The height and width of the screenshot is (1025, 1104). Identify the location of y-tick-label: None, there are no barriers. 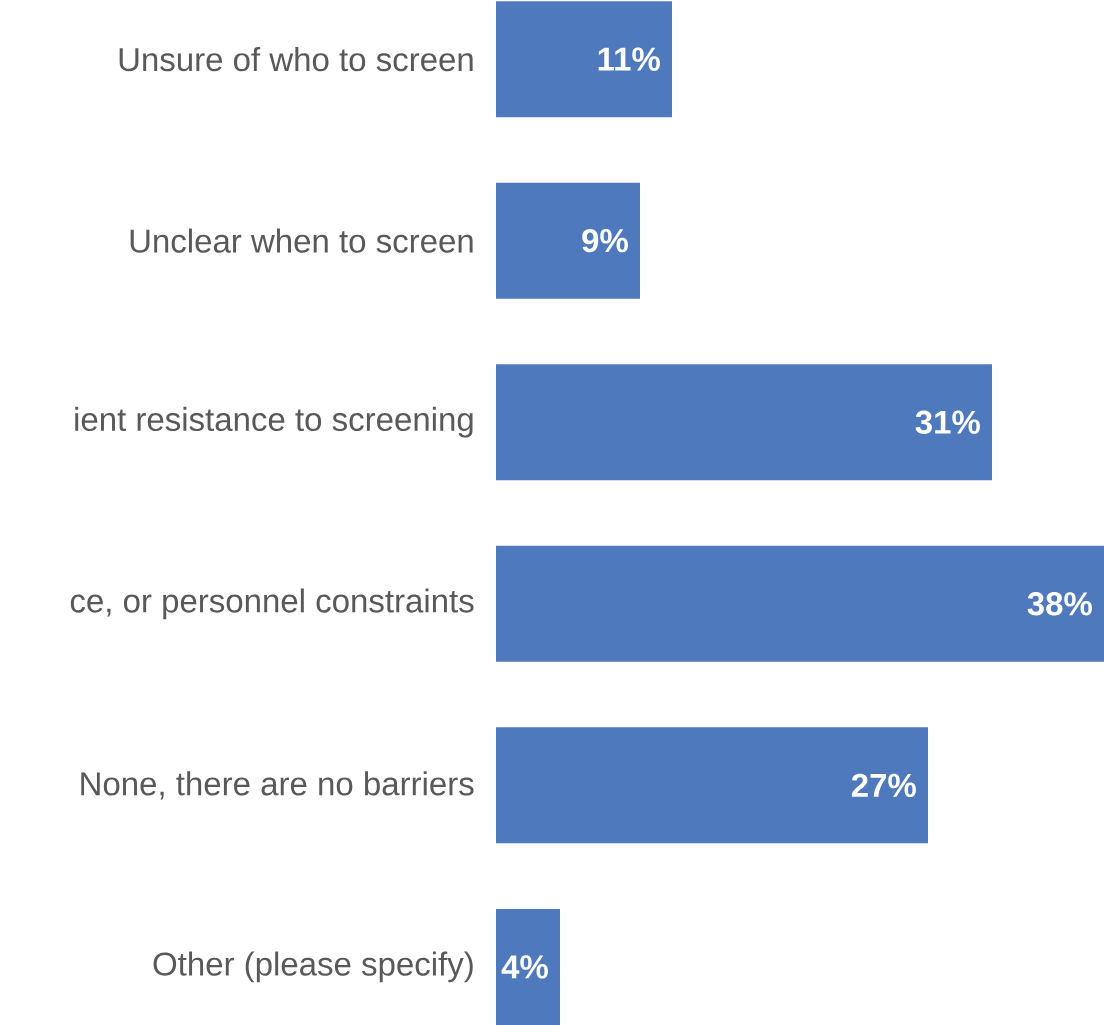
(277, 785).